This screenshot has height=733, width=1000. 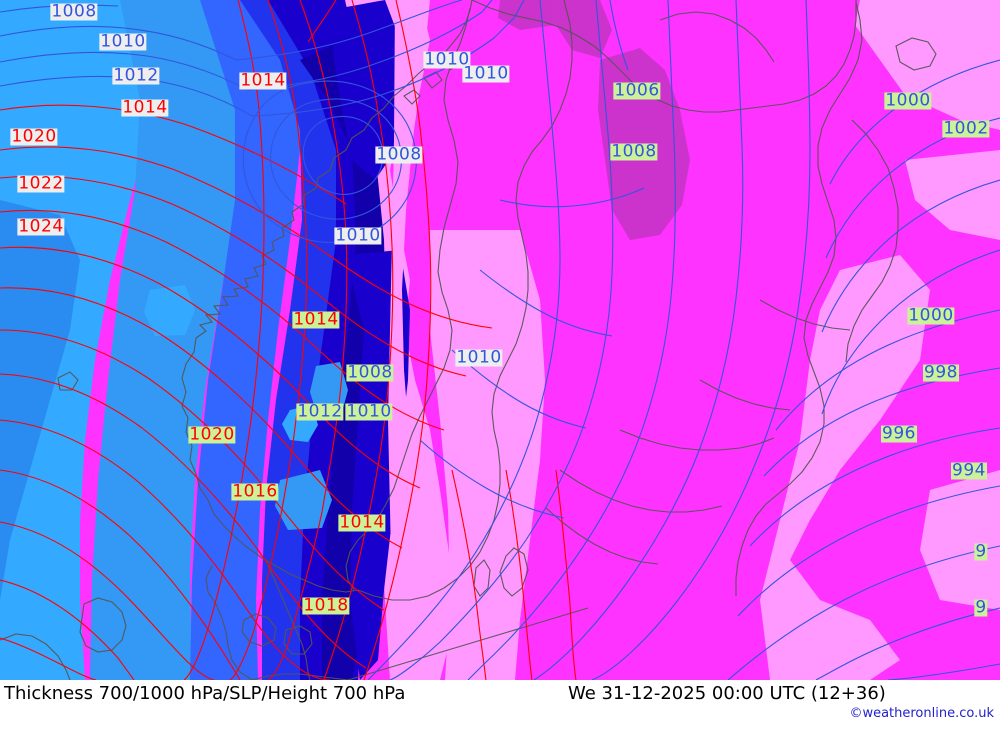 What do you see at coordinates (255, 491) in the screenshot?
I see `slp-contour-label: 1016` at bounding box center [255, 491].